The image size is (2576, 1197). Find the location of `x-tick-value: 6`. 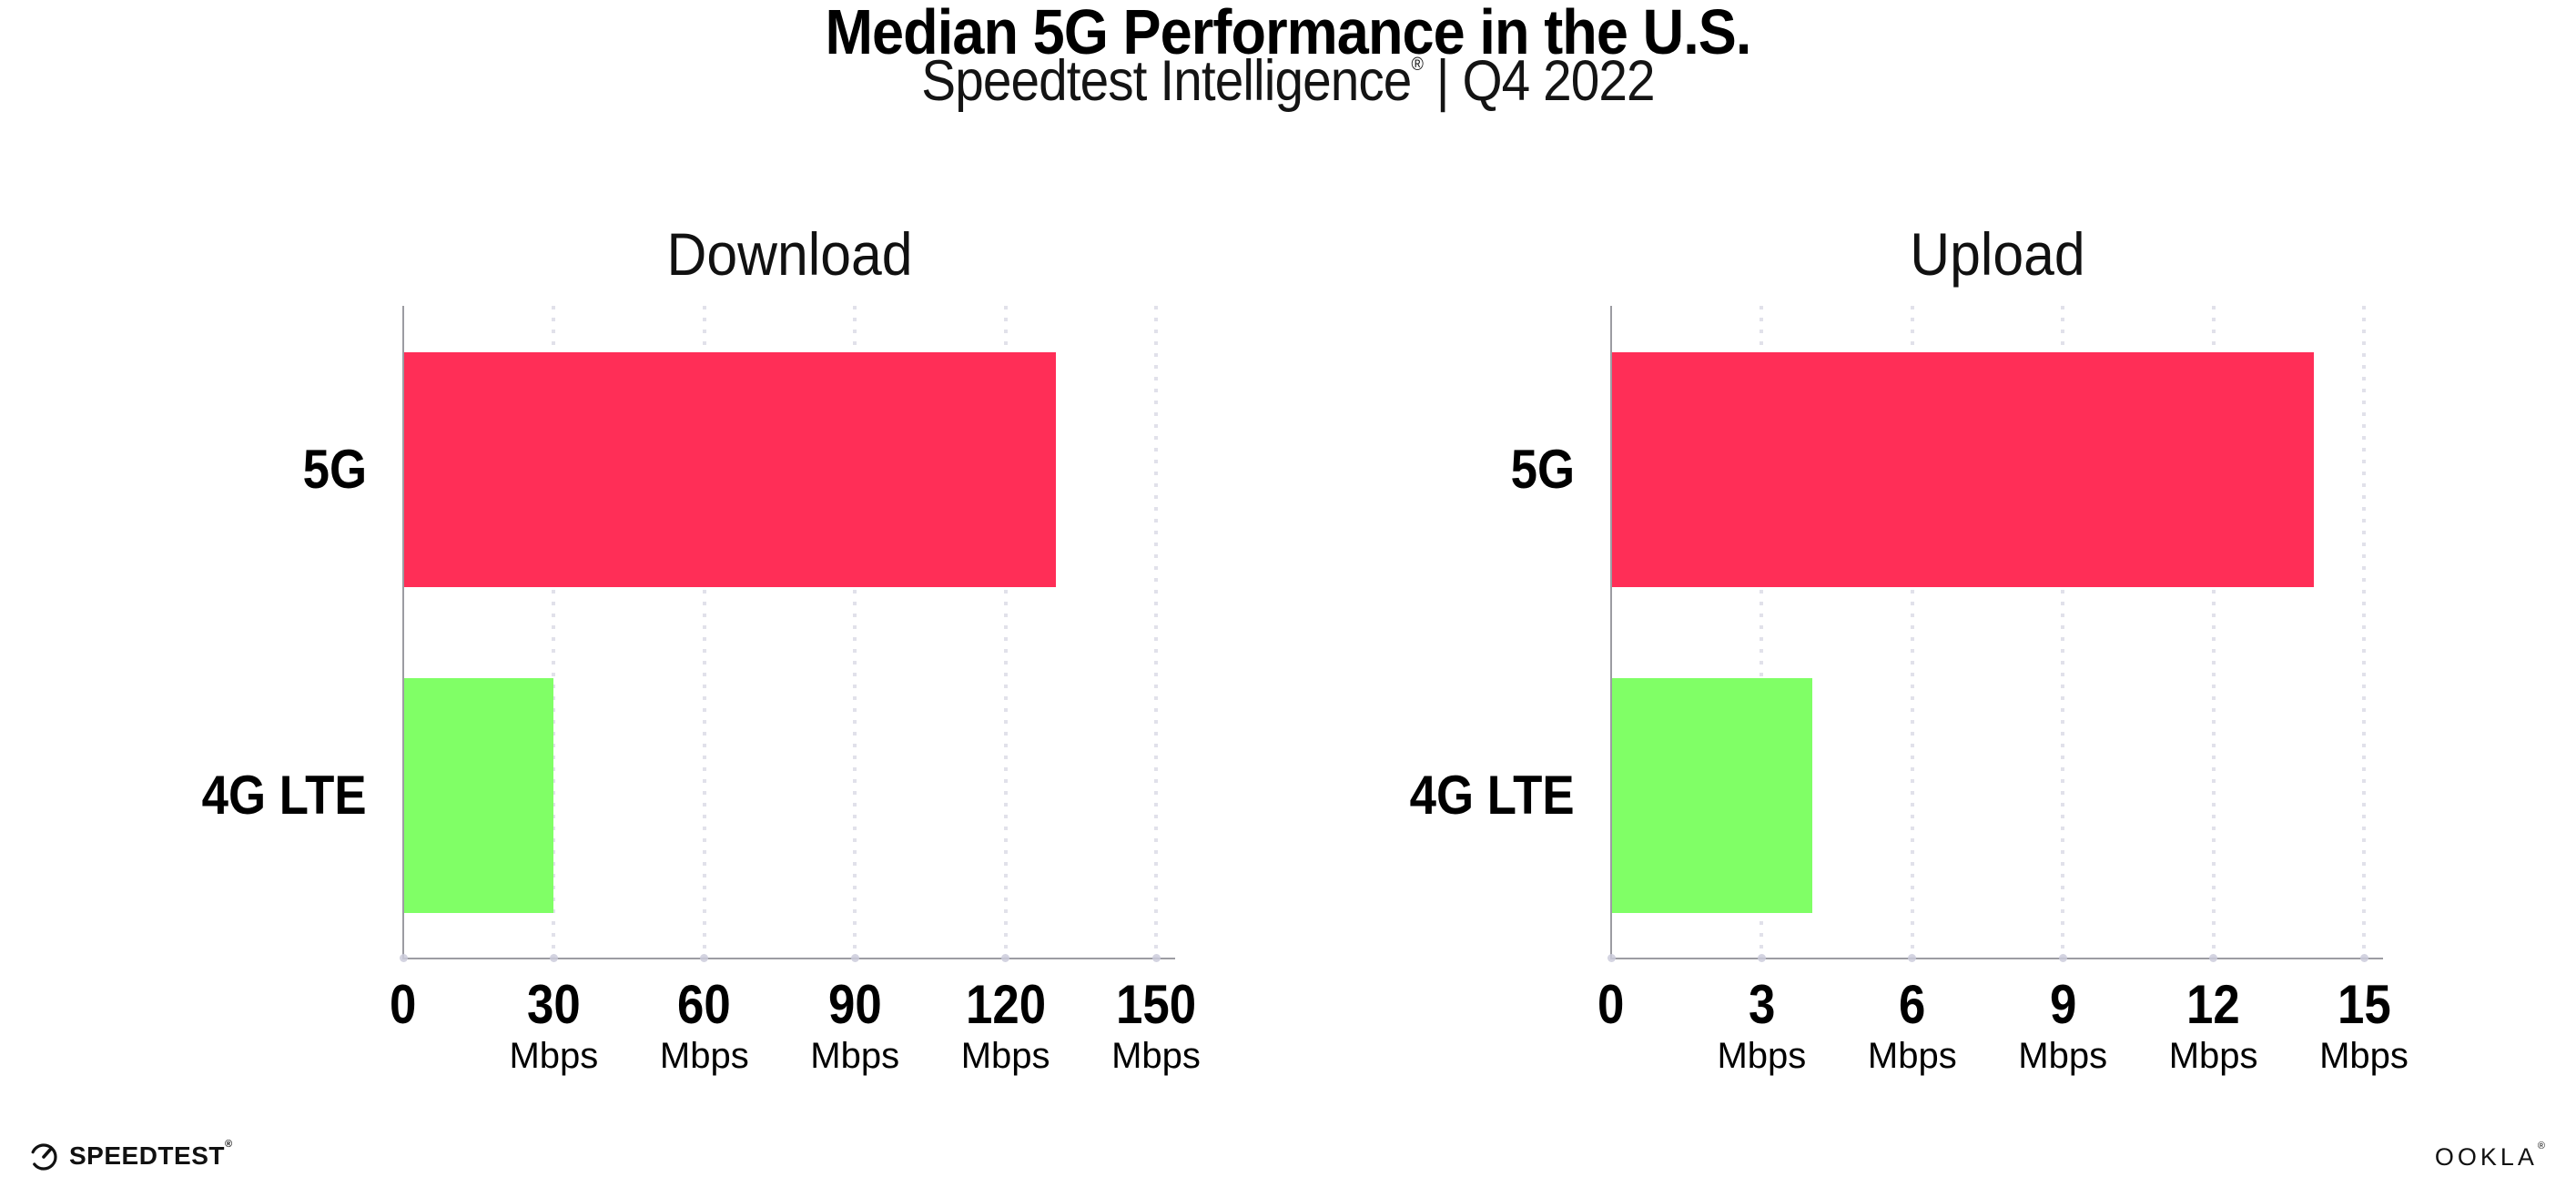

x-tick-value: 6 is located at coordinates (1912, 1005).